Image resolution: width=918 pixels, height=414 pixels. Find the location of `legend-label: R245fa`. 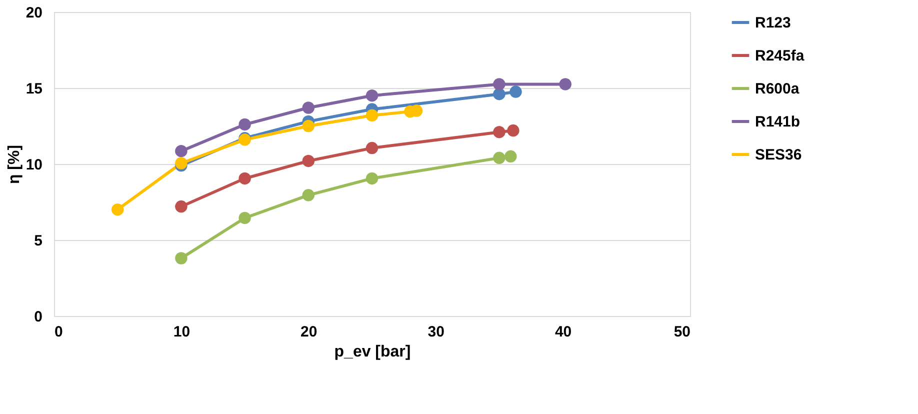

legend-label: R245fa is located at coordinates (780, 56).